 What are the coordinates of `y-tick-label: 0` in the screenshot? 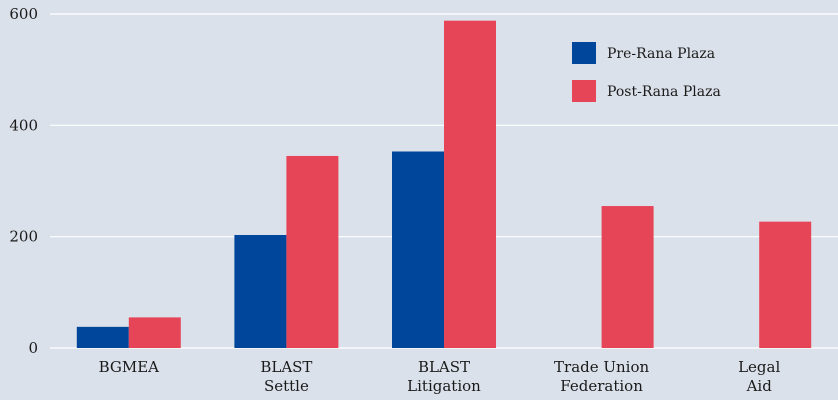 It's located at (33, 348).